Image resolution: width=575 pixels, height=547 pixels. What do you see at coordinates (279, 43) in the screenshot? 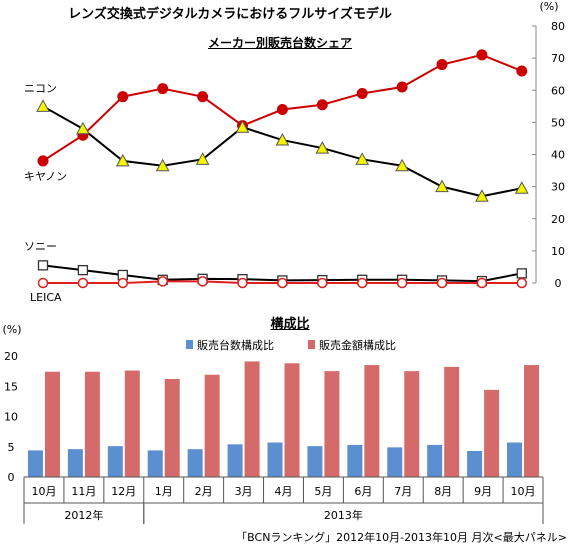
I see `share-chart-title: メーカー別販売台数シェア` at bounding box center [279, 43].